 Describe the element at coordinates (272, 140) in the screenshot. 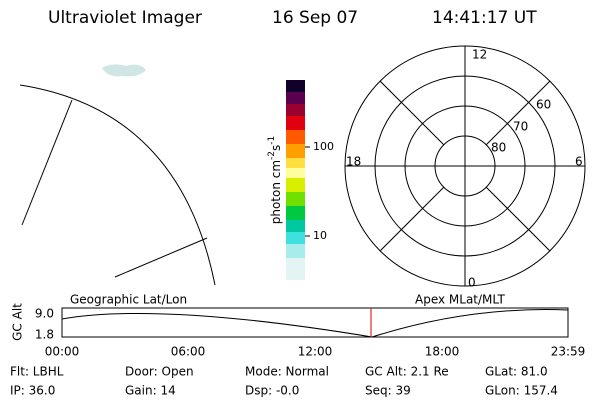

I see `label-exp: -1` at that location.